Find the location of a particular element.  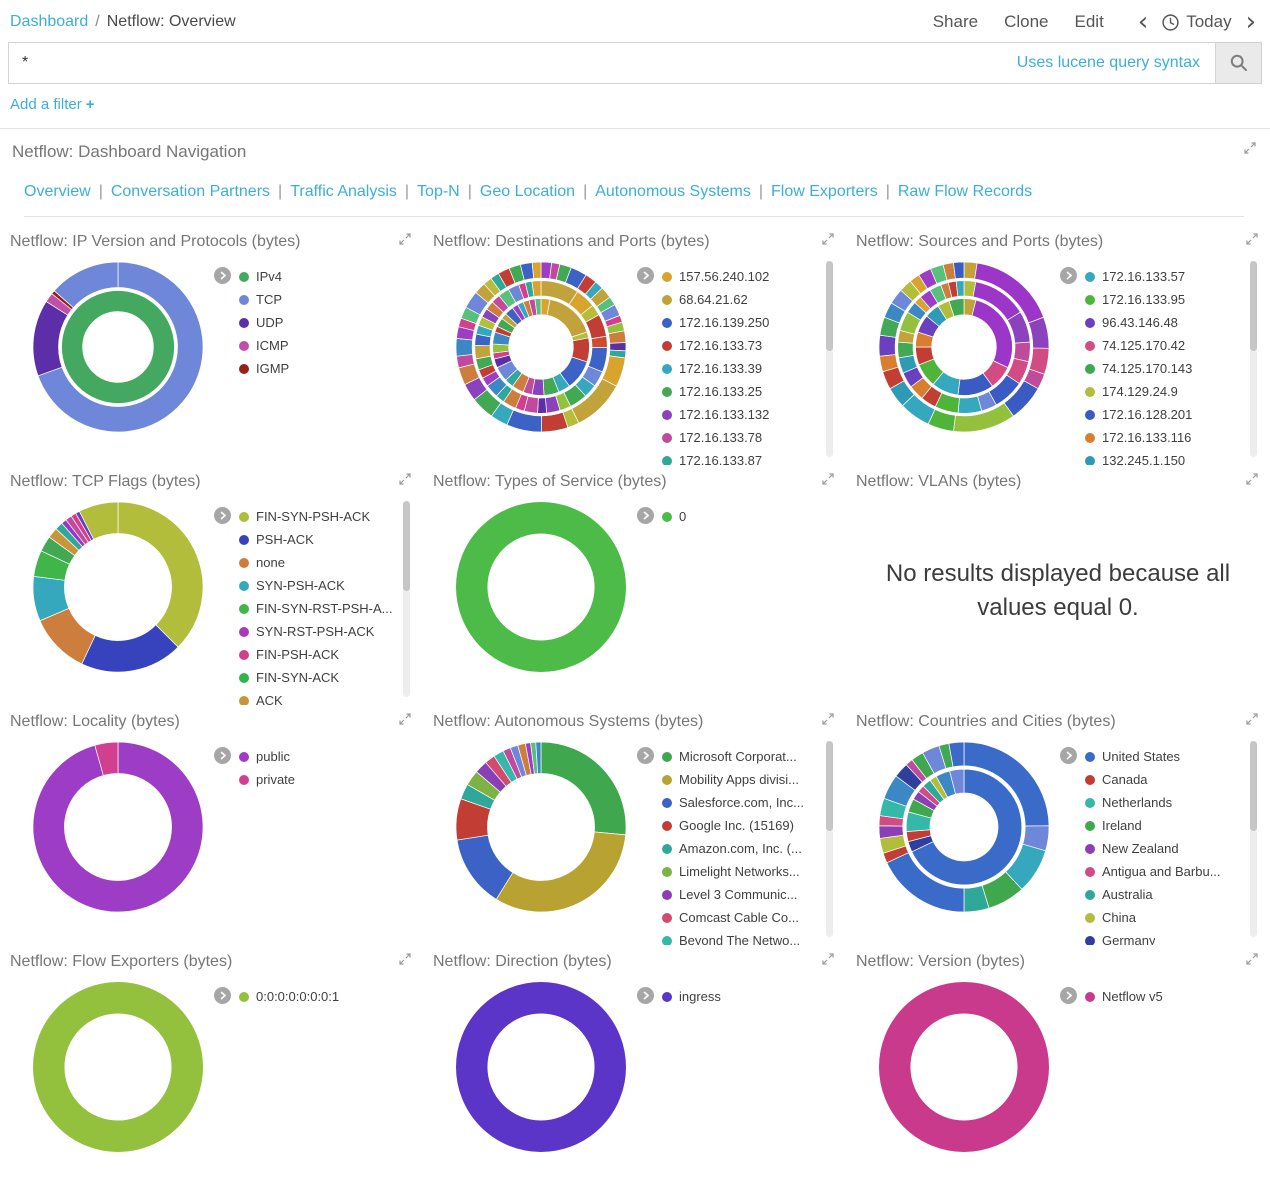

legend-item: public is located at coordinates (267, 756).